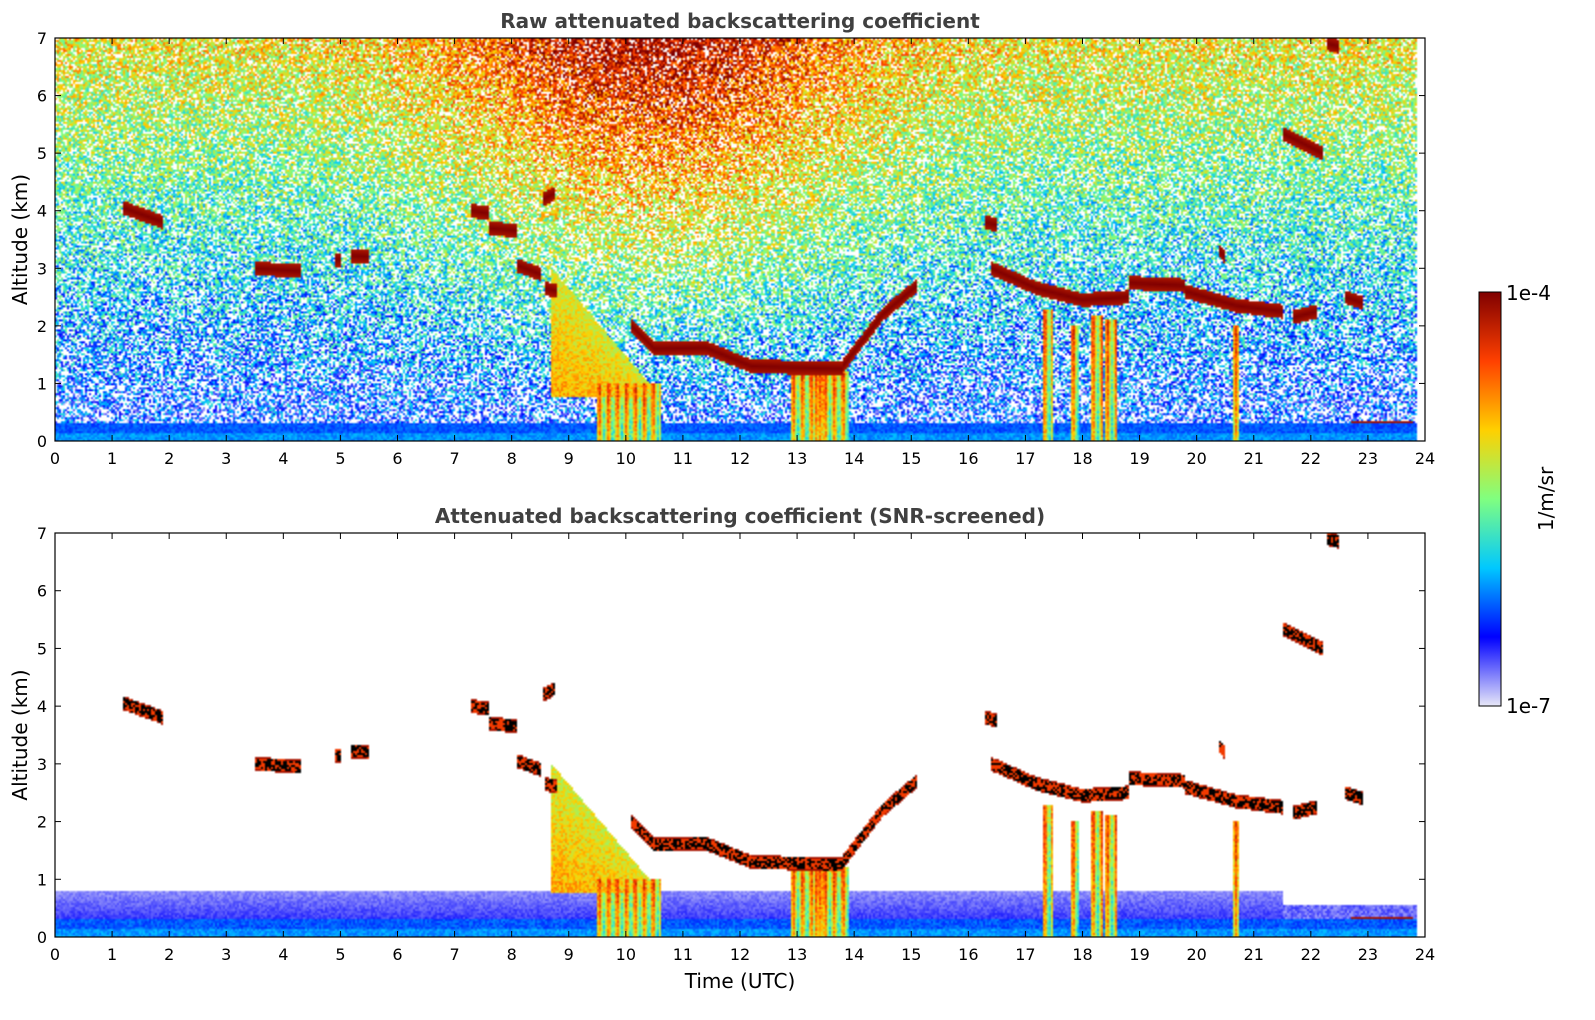 This screenshot has width=1595, height=1020. I want to click on x-axis-label: Time (UTC), so click(740, 981).